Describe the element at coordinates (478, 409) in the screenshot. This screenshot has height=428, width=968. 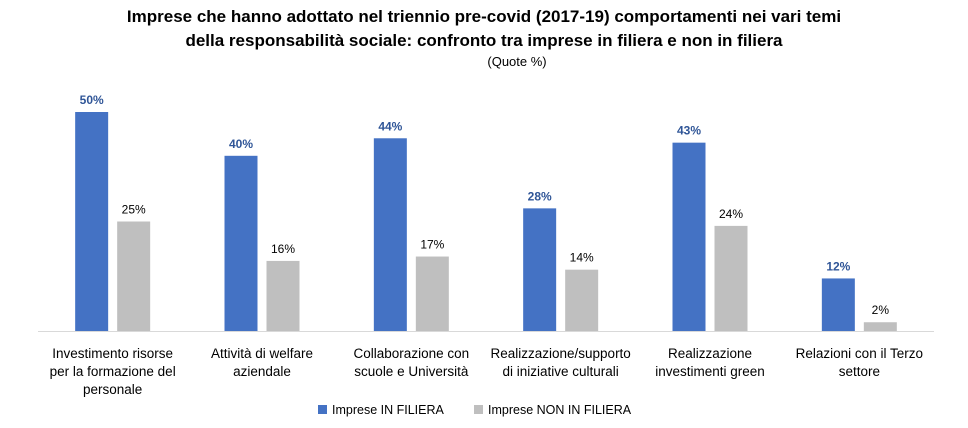
I see `legend-swatch-non-in-filiera` at that location.